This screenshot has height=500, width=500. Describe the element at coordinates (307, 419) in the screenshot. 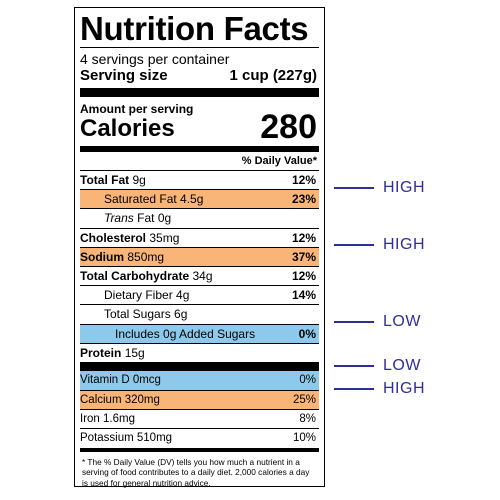

I see `mineral-dv: 8%` at that location.